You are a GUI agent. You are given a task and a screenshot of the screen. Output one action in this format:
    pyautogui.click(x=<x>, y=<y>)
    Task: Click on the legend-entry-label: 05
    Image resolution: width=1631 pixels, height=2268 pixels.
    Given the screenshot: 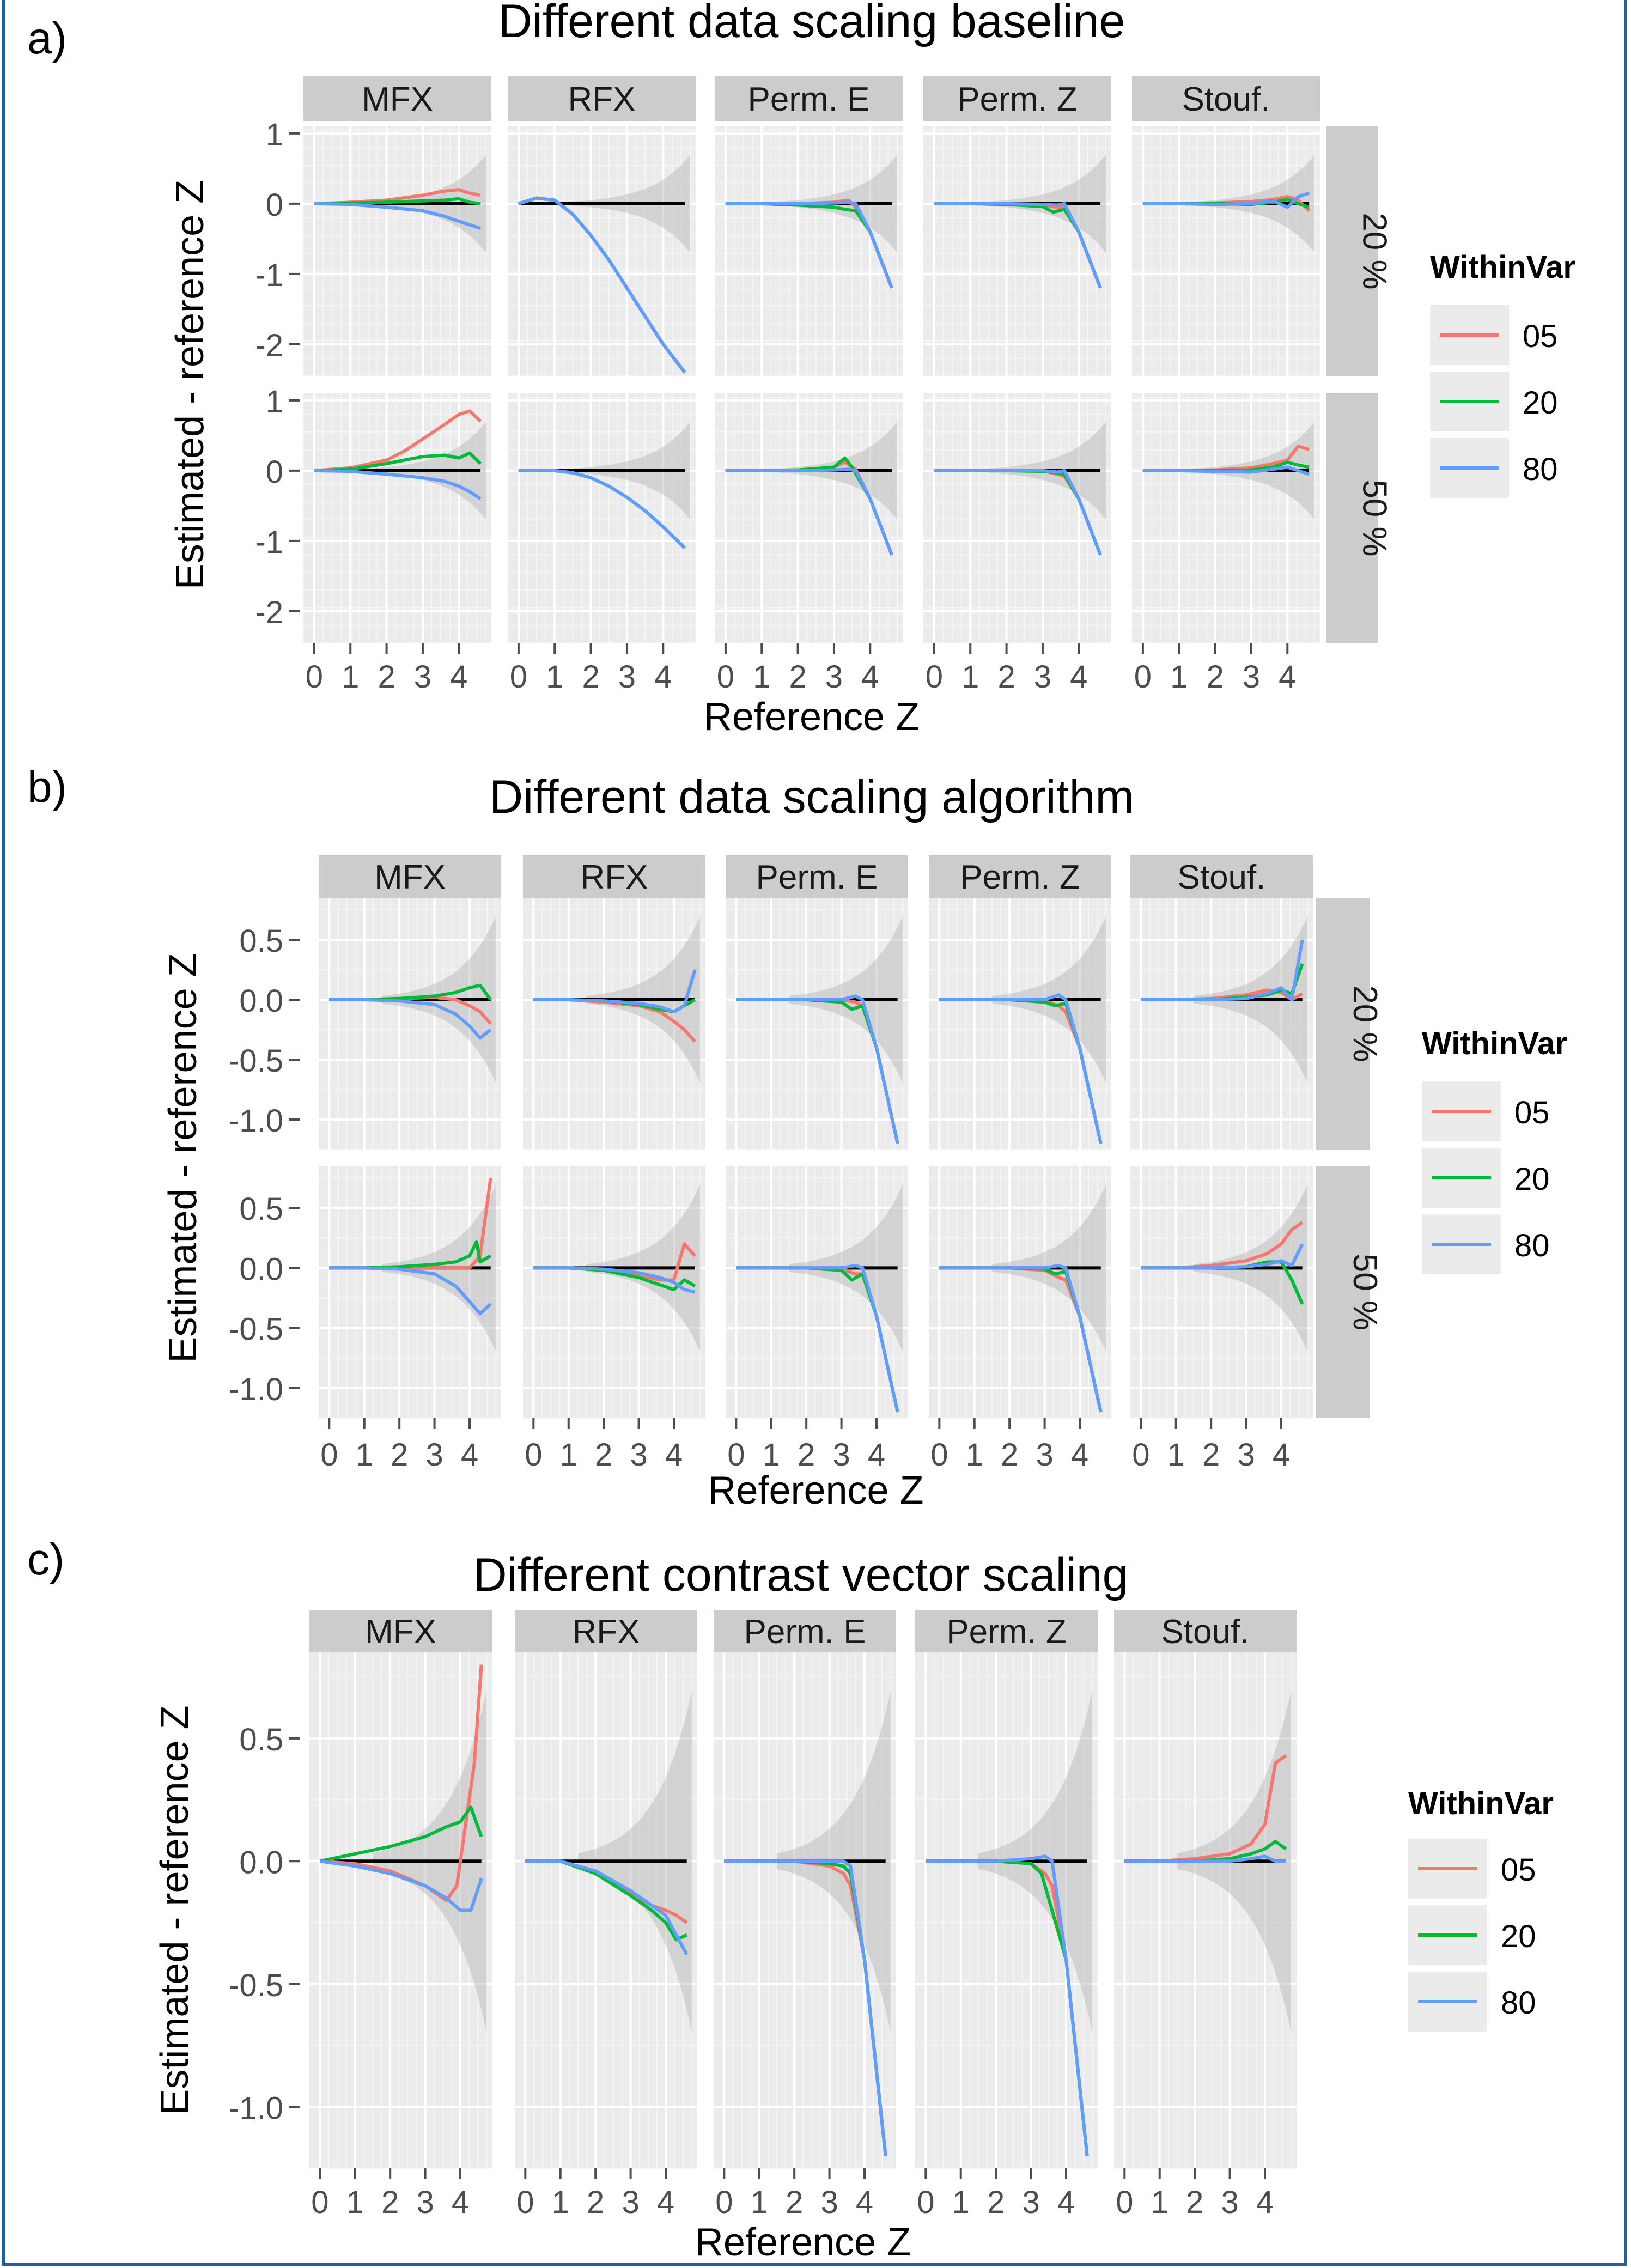 What is the action you would take?
    pyautogui.click(x=1518, y=1870)
    